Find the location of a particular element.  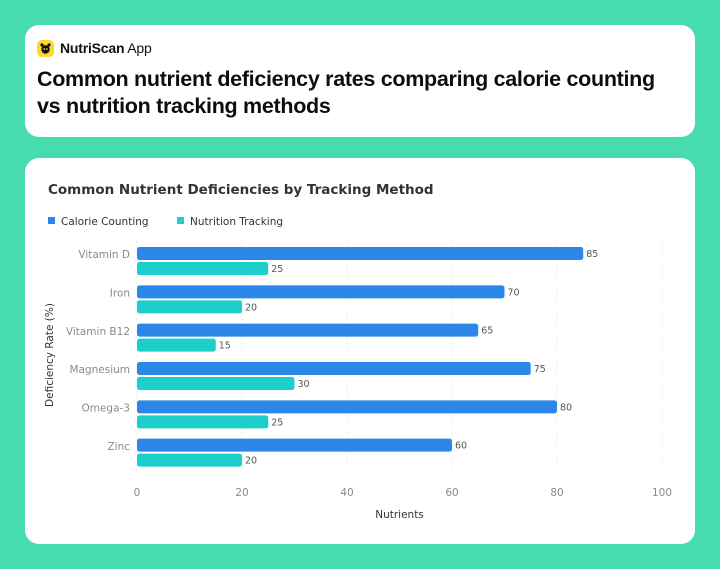

x-tick-label: 40 is located at coordinates (346, 493).